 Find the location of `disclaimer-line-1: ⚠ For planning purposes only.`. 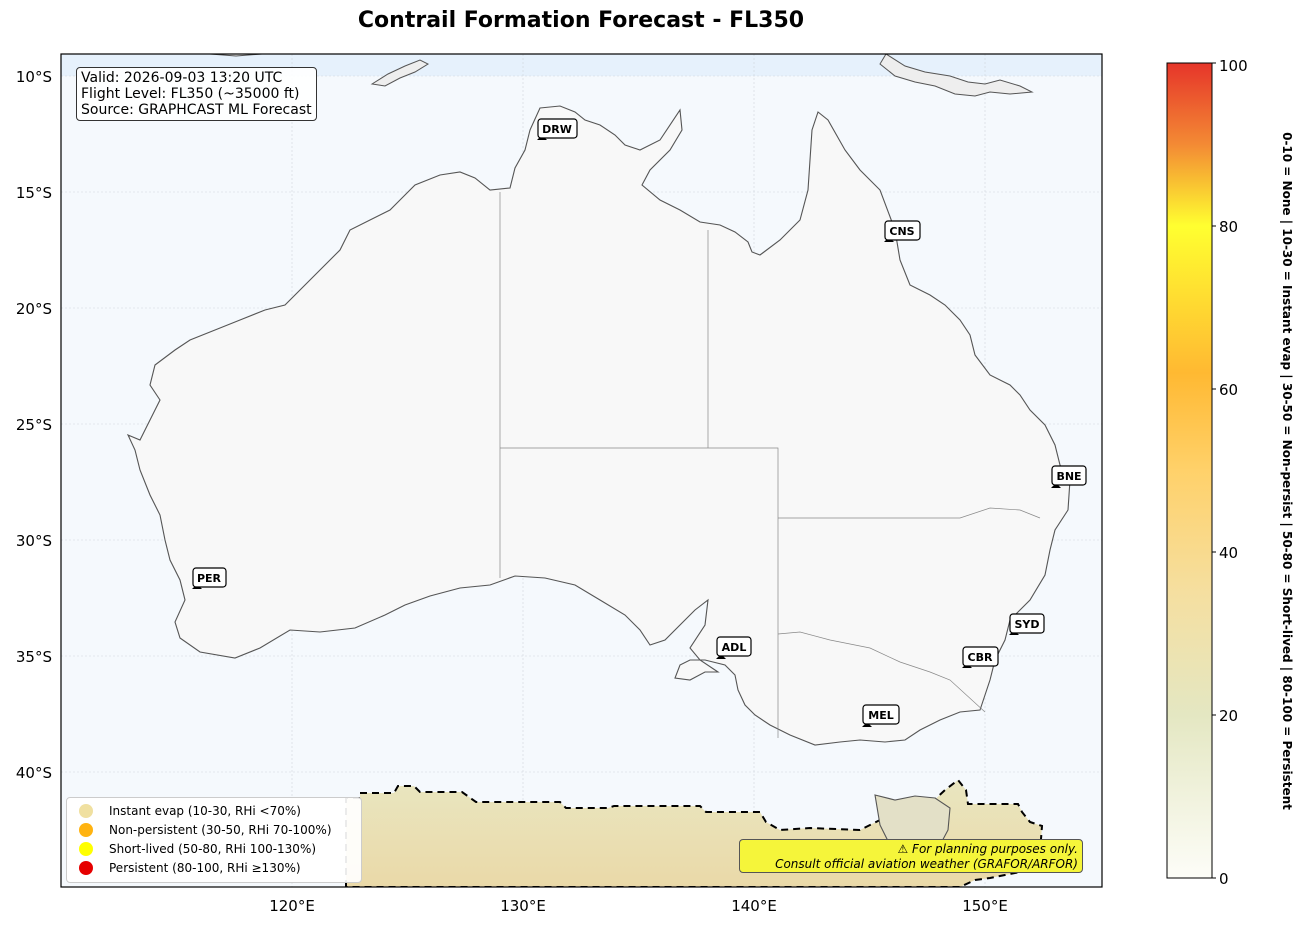

disclaimer-line-1: ⚠ For planning purposes only. is located at coordinates (987, 849).